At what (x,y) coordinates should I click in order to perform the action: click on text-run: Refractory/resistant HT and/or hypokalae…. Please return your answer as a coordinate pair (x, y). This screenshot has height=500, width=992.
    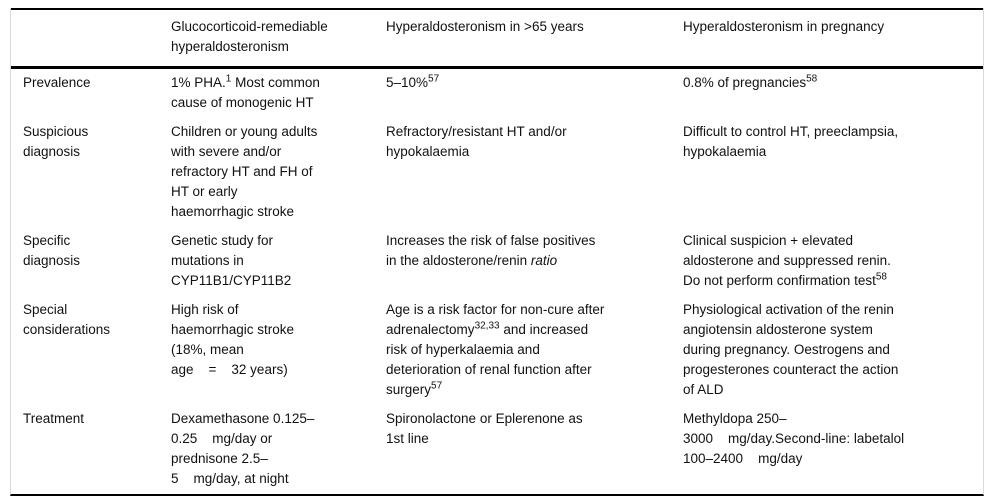
    Looking at the image, I should click on (476, 141).